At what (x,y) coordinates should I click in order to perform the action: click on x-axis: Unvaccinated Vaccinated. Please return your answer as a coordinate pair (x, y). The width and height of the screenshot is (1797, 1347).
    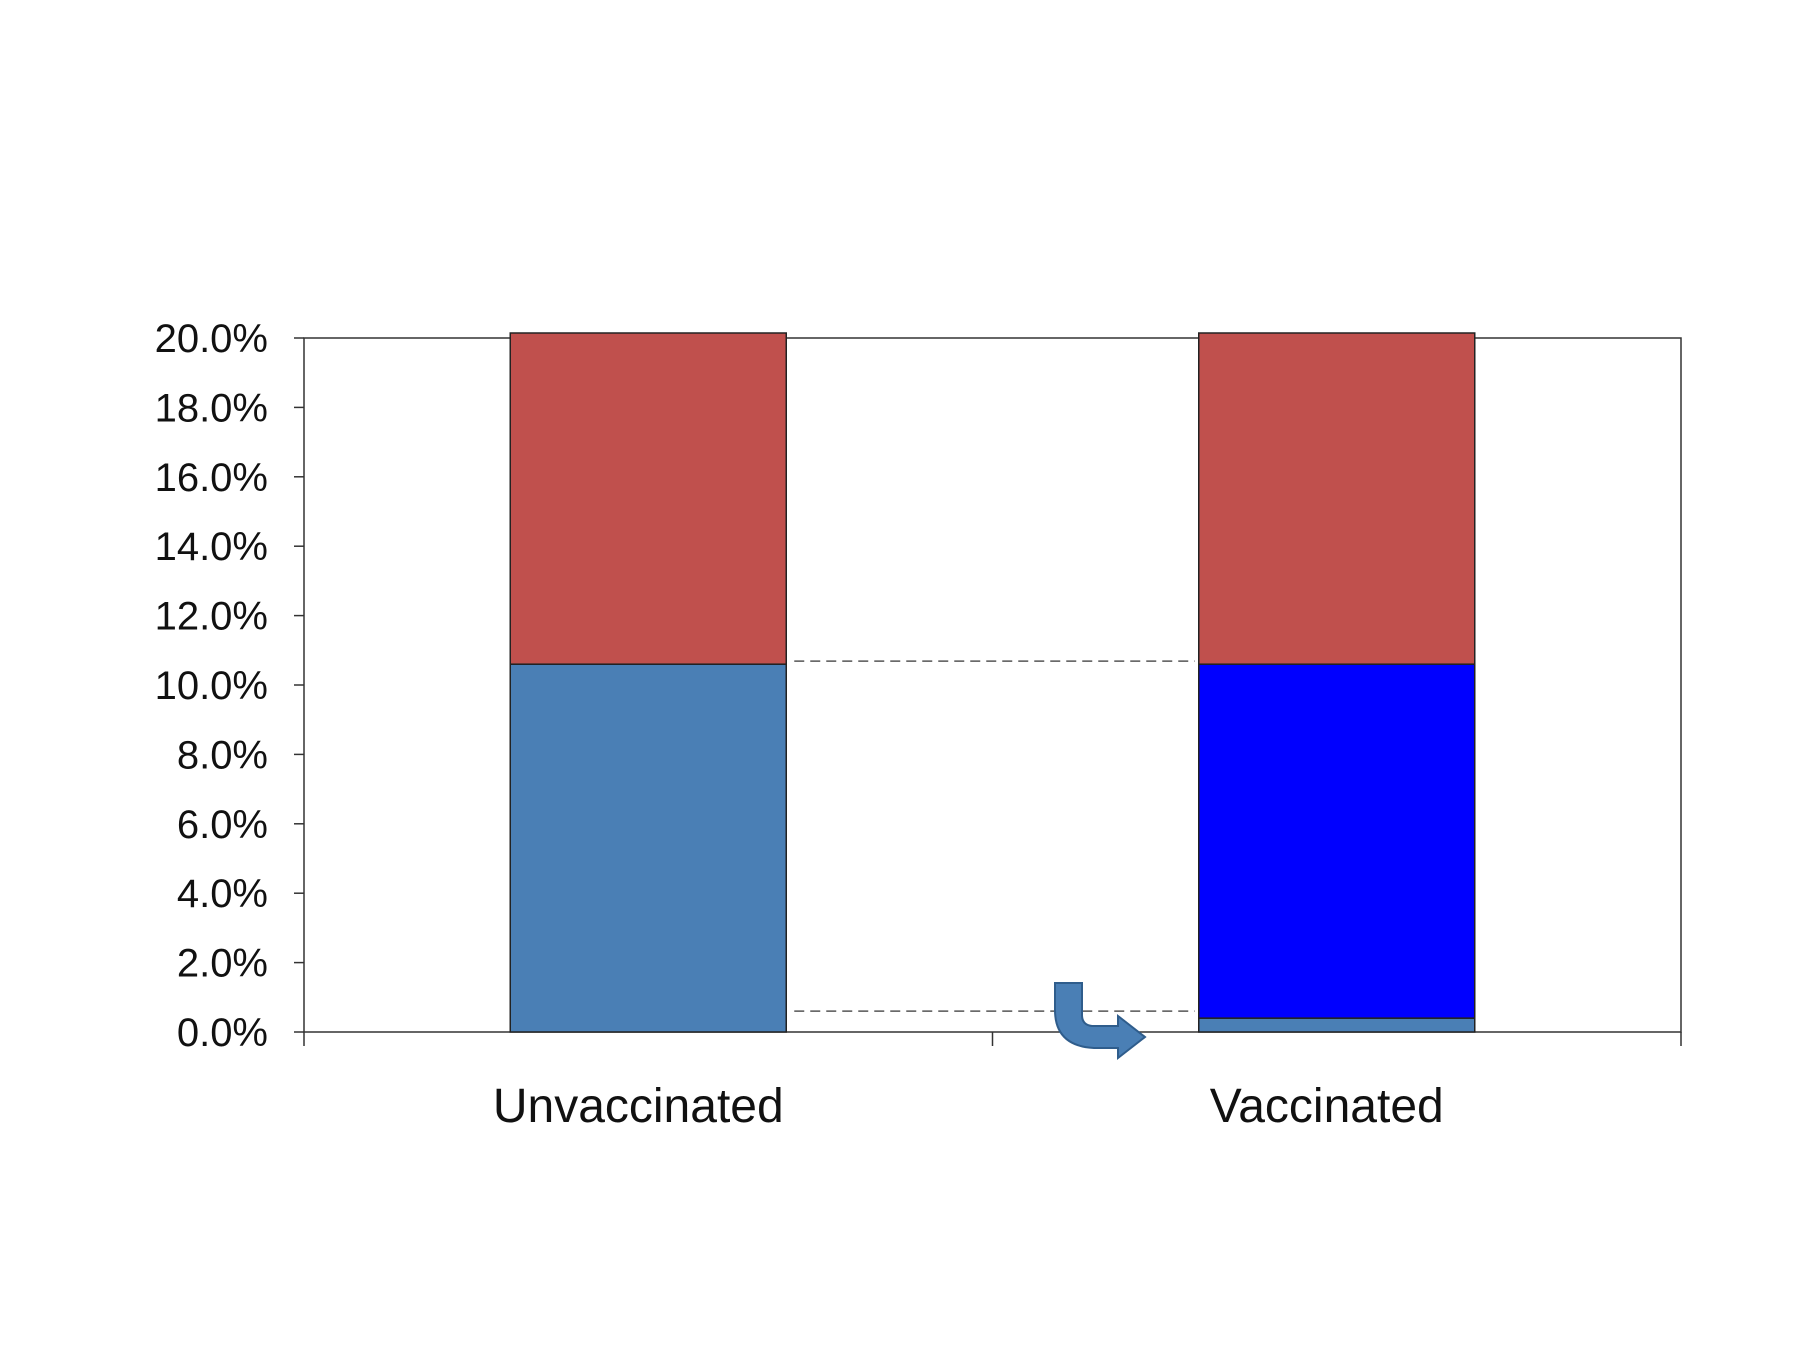
    Looking at the image, I should click on (992, 1082).